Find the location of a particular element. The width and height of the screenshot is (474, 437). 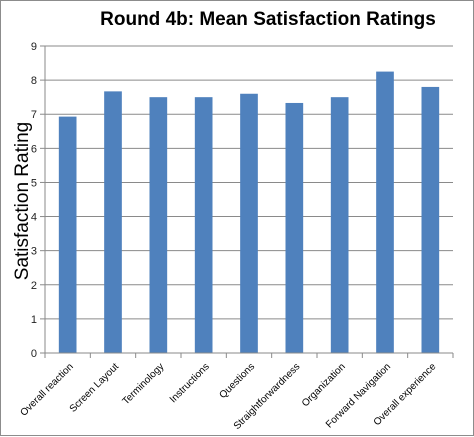

x-category-label: Instructions is located at coordinates (190, 383).